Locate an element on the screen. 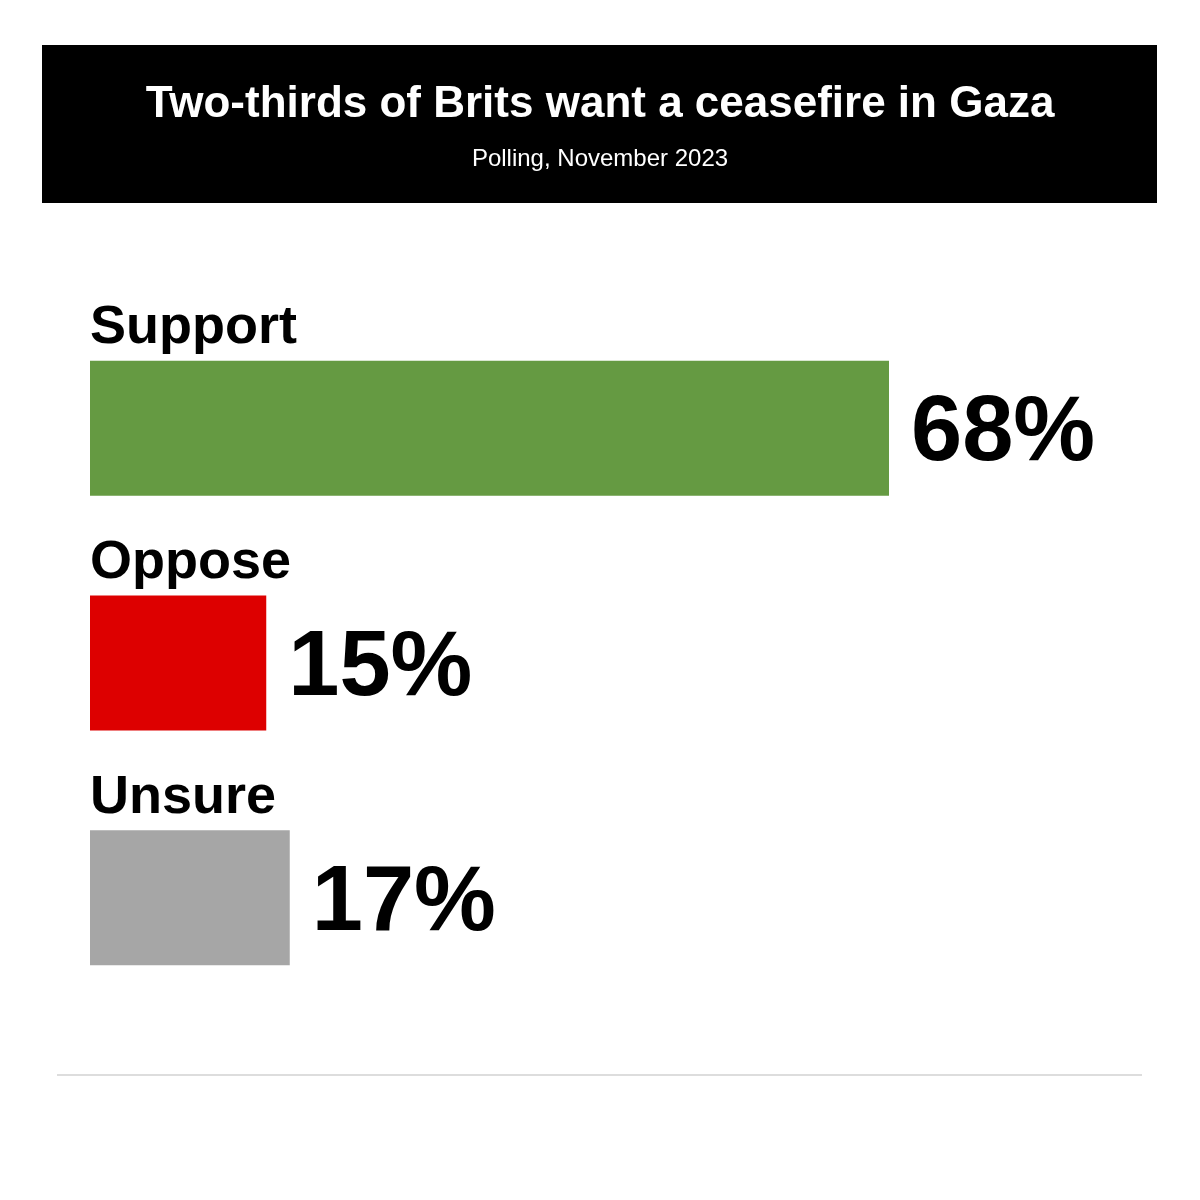  chart-subtitle: Polling, November 2023 is located at coordinates (600, 157).